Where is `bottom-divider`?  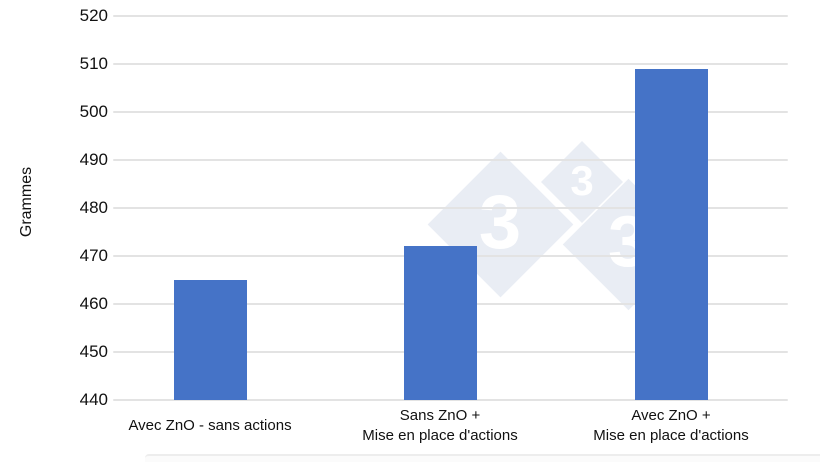
bottom-divider is located at coordinates (482, 458).